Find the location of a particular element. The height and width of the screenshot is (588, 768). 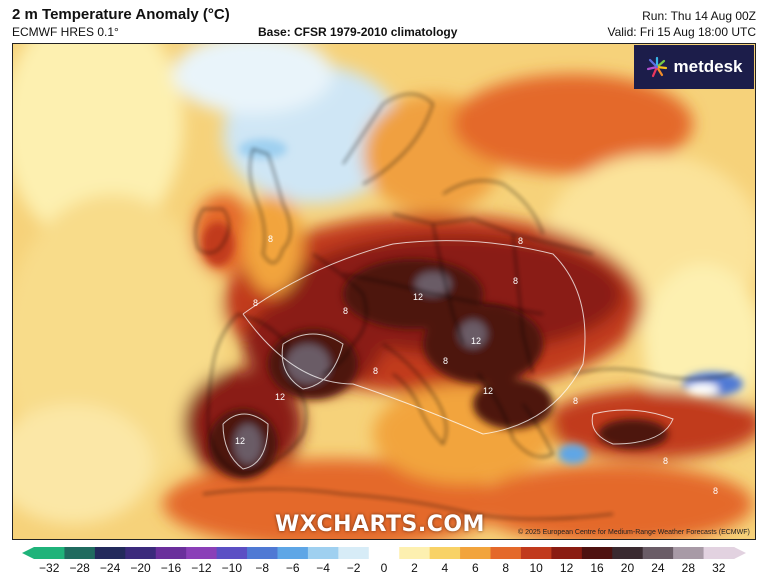

color-scale-tick-label: 32 is located at coordinates (719, 568).